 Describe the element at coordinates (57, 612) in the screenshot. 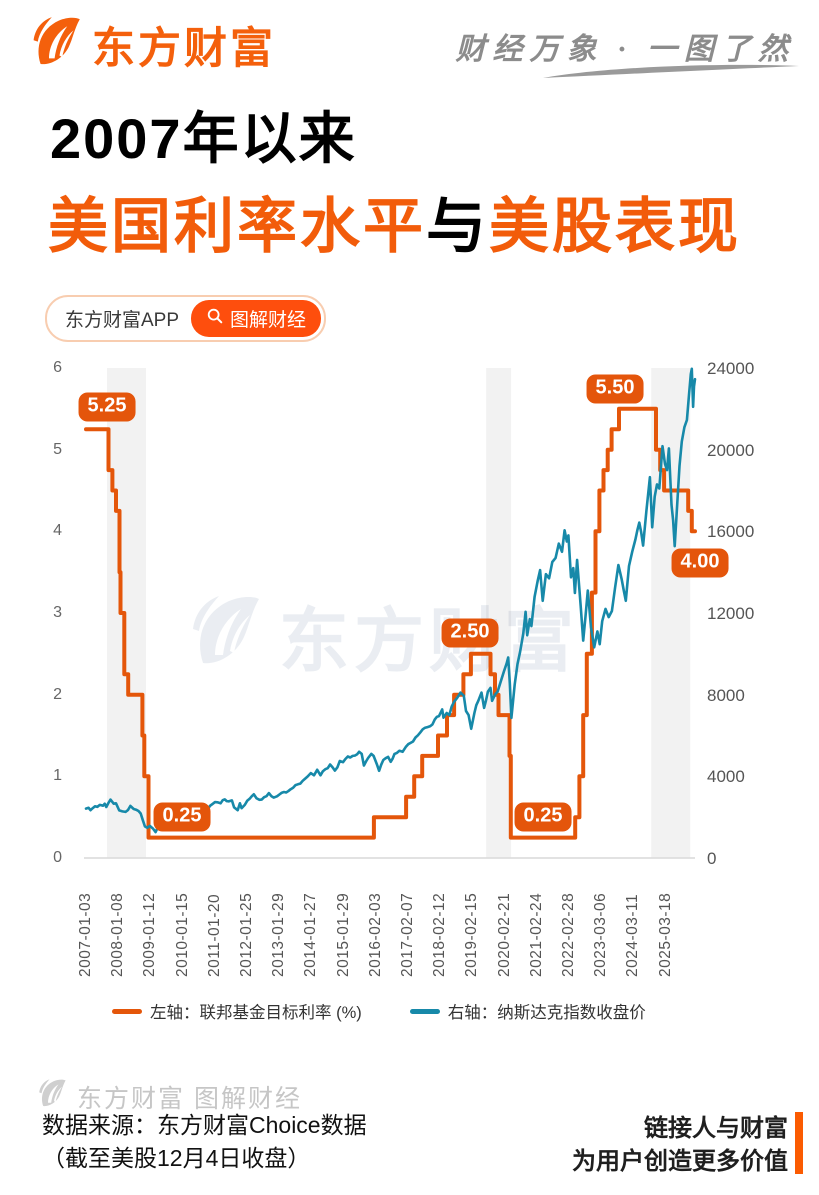

I see `left-axis-tick: 3` at that location.